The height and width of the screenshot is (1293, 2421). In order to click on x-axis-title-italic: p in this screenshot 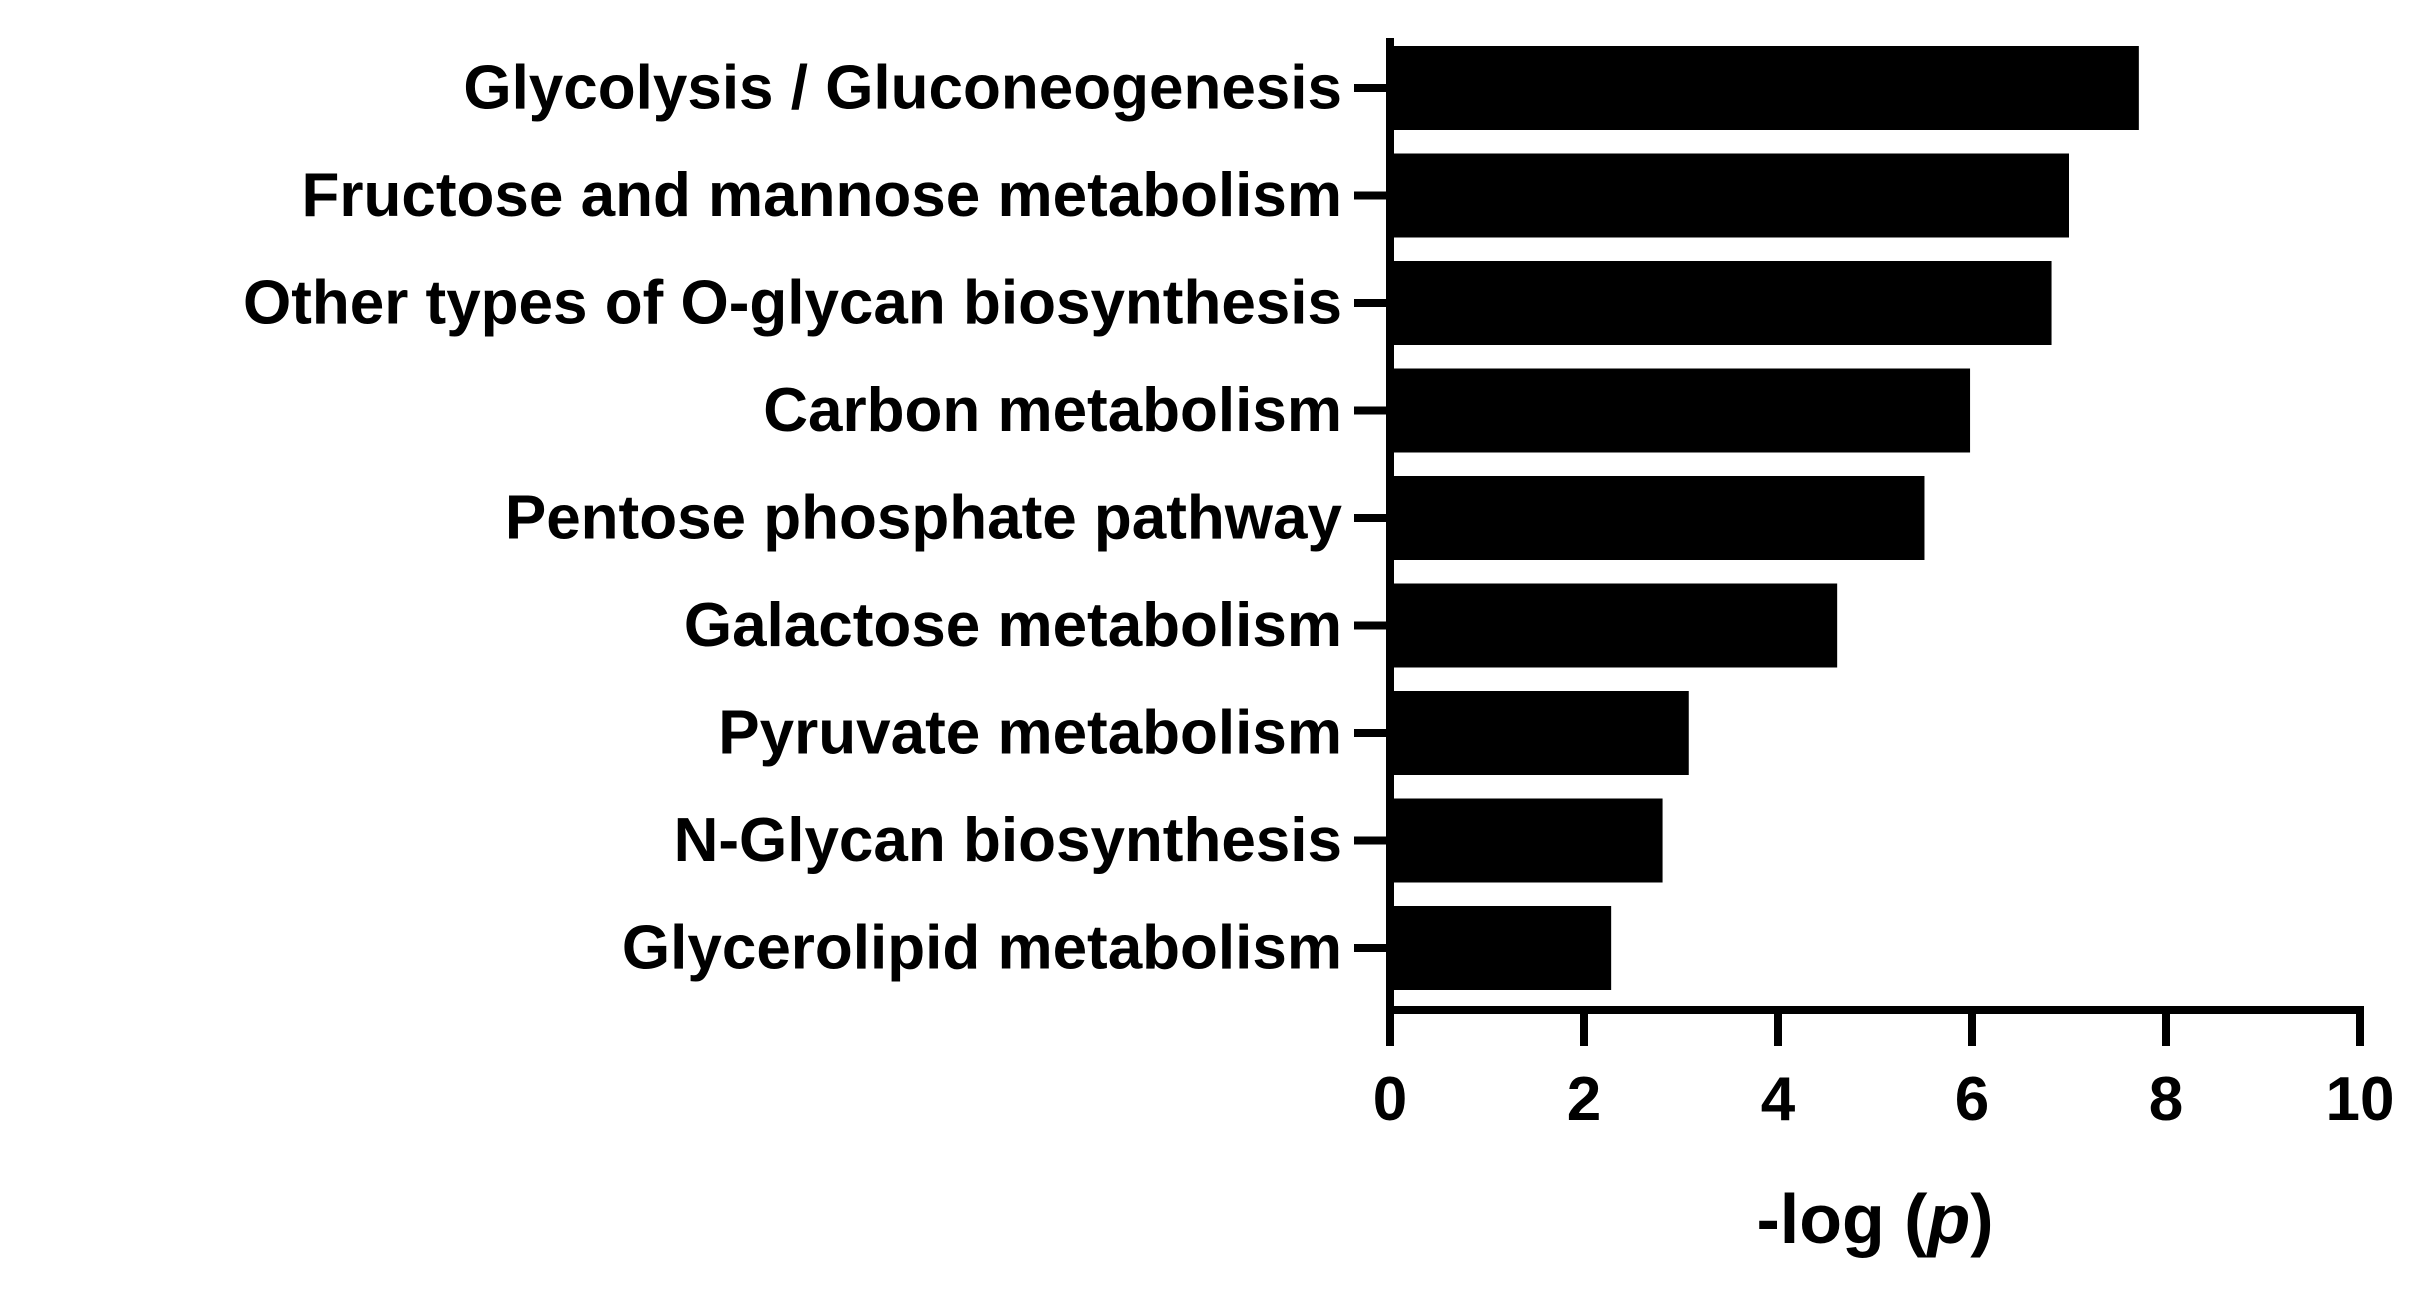, I will do `click(1947, 1219)`.